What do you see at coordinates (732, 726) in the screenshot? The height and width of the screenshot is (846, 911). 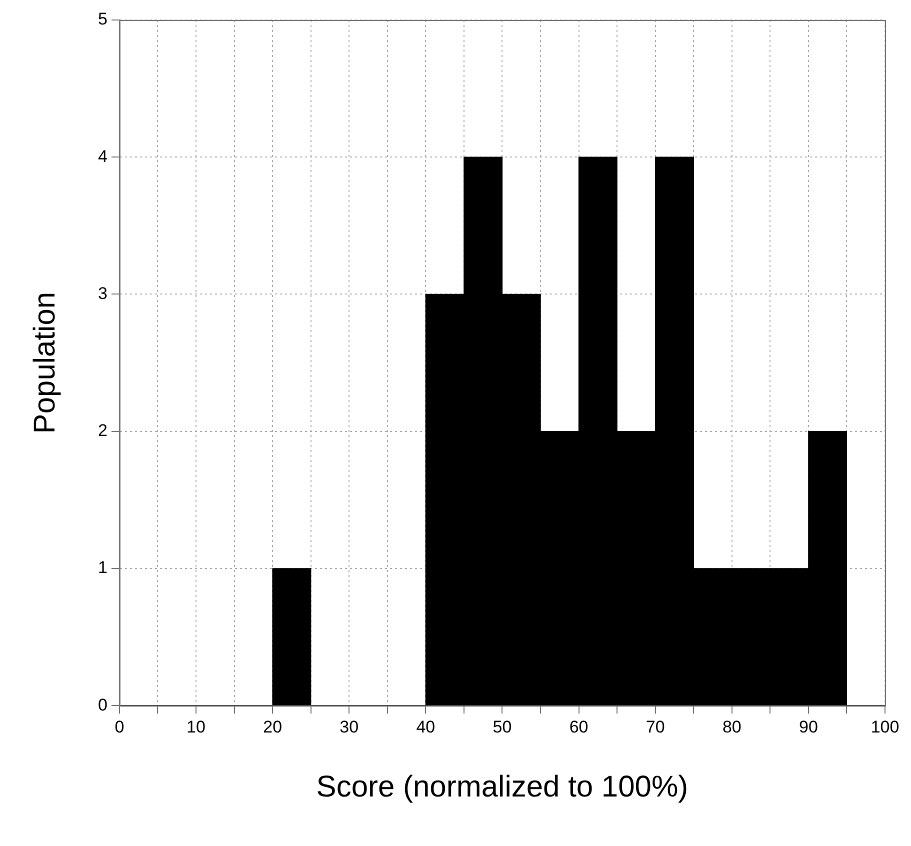 I see `x-tick-label: 80` at bounding box center [732, 726].